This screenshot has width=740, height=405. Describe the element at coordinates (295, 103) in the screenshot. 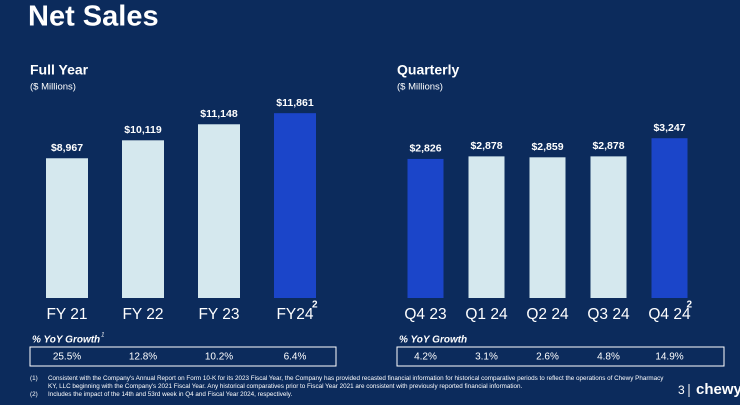

I see `value-label: $11,861` at that location.